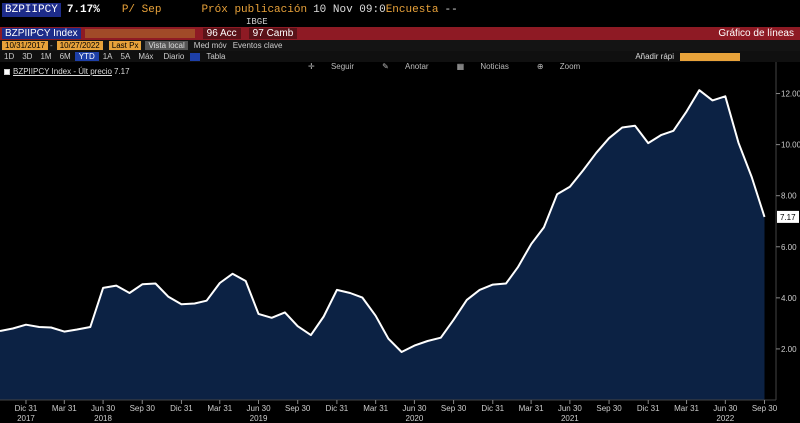 Image resolution: width=800 pixels, height=423 pixels. What do you see at coordinates (210, 45) in the screenshot?
I see `moving-average-toggle: Med móv` at bounding box center [210, 45].